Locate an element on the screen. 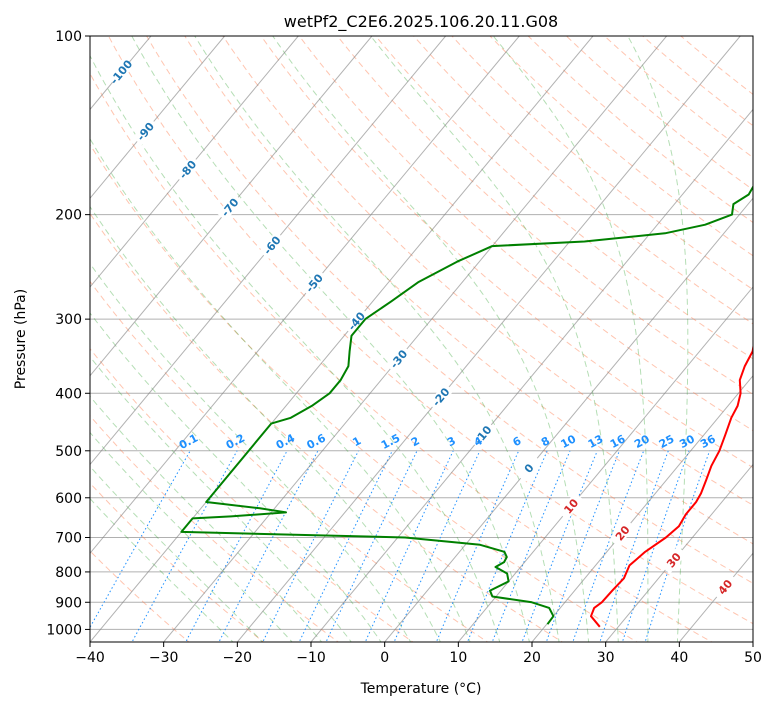 This screenshot has height=712, width=775. y-tick-label: 300 is located at coordinates (68, 320).